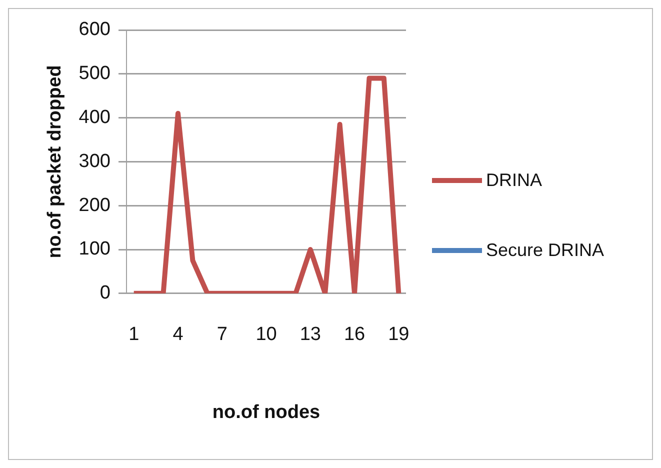 This screenshot has width=661, height=468. I want to click on x-tick-label: 7, so click(222, 335).